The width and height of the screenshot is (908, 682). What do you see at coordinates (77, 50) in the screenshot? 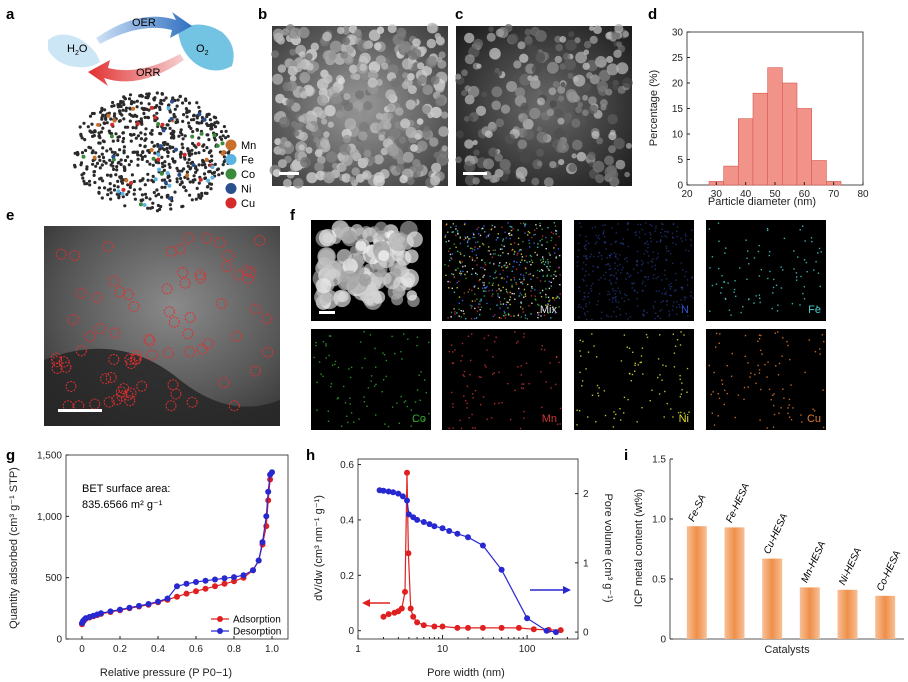
I see `water-label: H2O` at bounding box center [77, 50].